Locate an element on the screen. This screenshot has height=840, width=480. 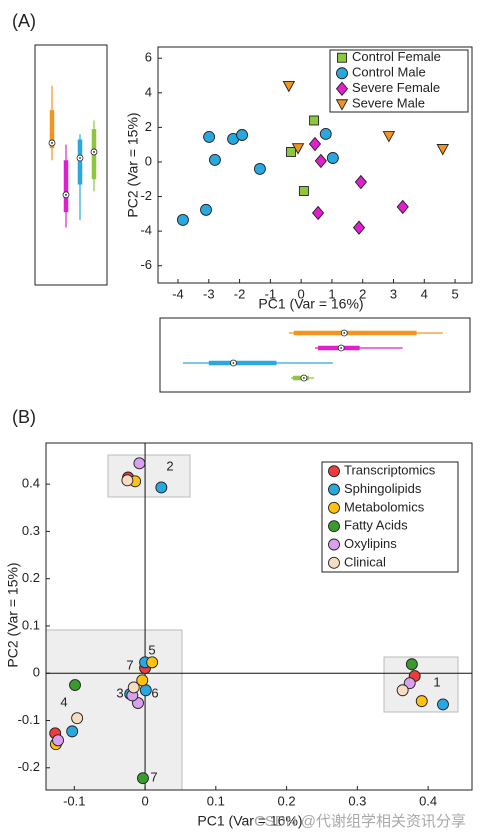
annotation: 4 is located at coordinates (63, 701).